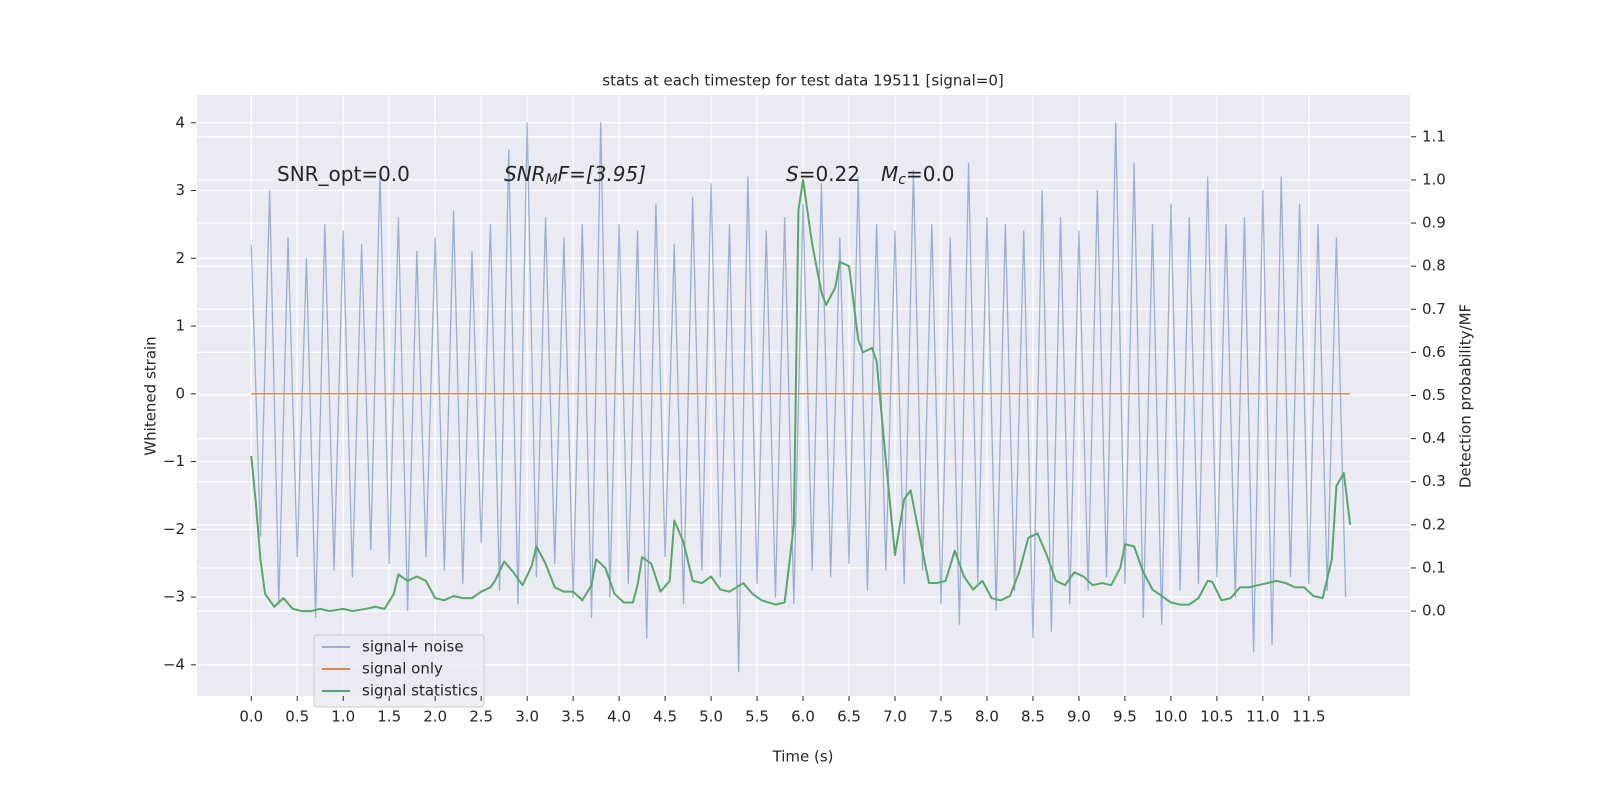  I want to click on x-tick-label: 11.5, so click(1308, 717).